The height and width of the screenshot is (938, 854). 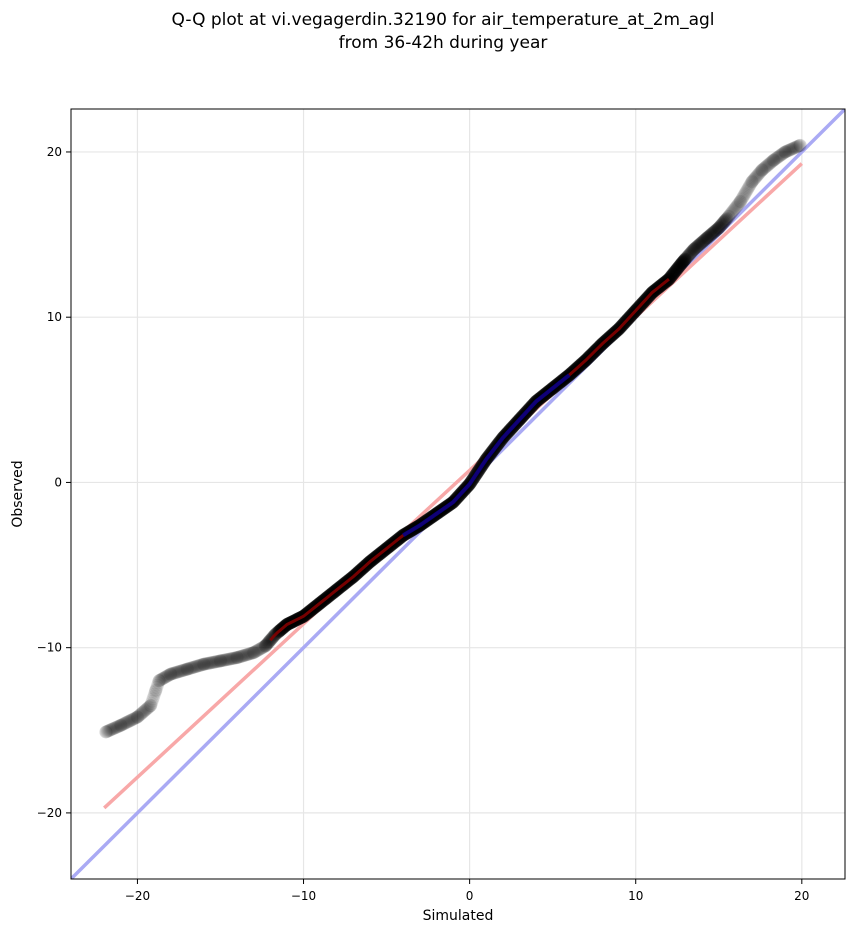 What do you see at coordinates (18, 493) in the screenshot?
I see `y-axis-label: Observed` at bounding box center [18, 493].